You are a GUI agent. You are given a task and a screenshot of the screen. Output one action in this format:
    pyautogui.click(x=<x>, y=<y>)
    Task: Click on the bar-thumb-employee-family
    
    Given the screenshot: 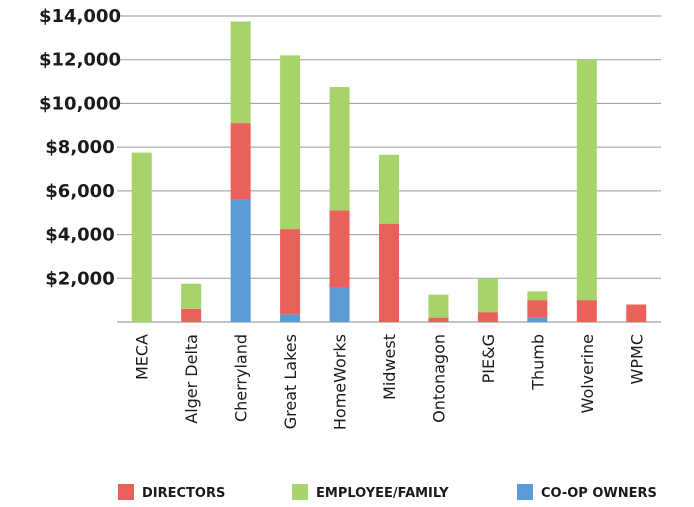 What is the action you would take?
    pyautogui.click(x=537, y=296)
    